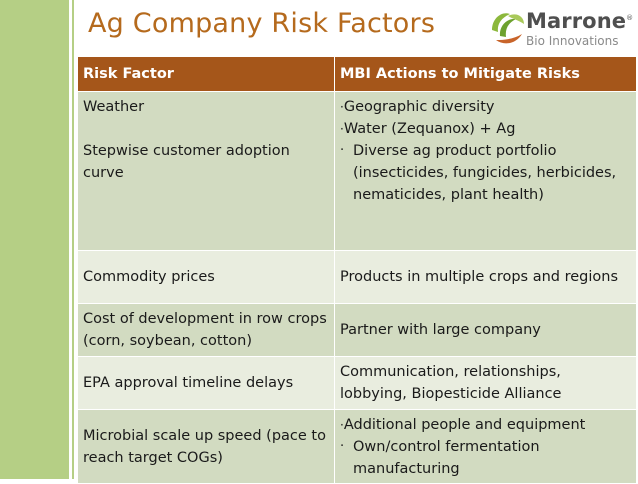 This screenshot has height=484, width=638. Describe the element at coordinates (580, 21) in the screenshot. I see `logo-name: Marrone®` at that location.